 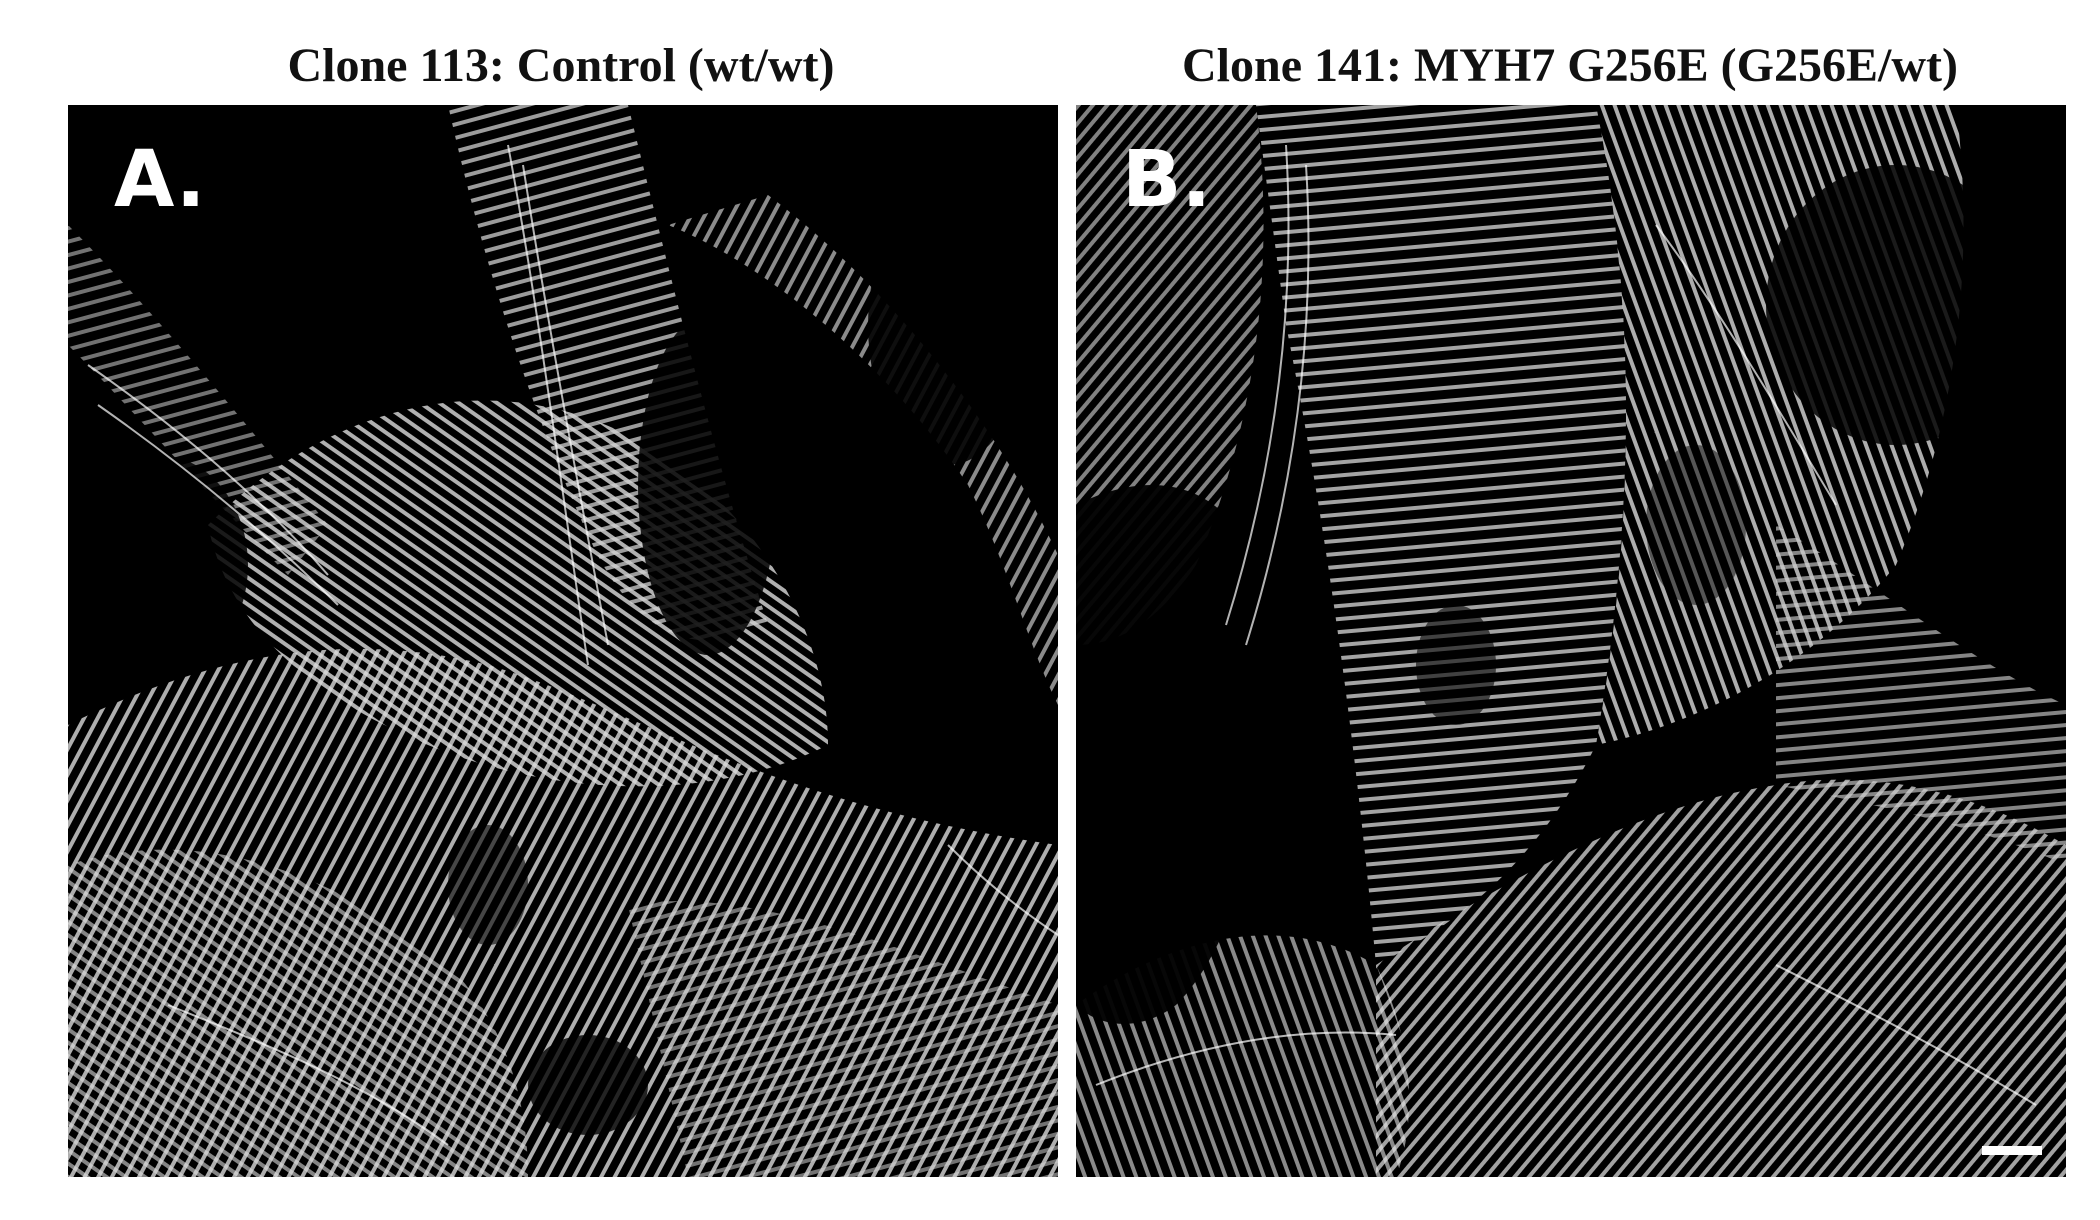 I want to click on panel-a-title: Clone 113: Control (wt/wt), so click(x=561, y=65).